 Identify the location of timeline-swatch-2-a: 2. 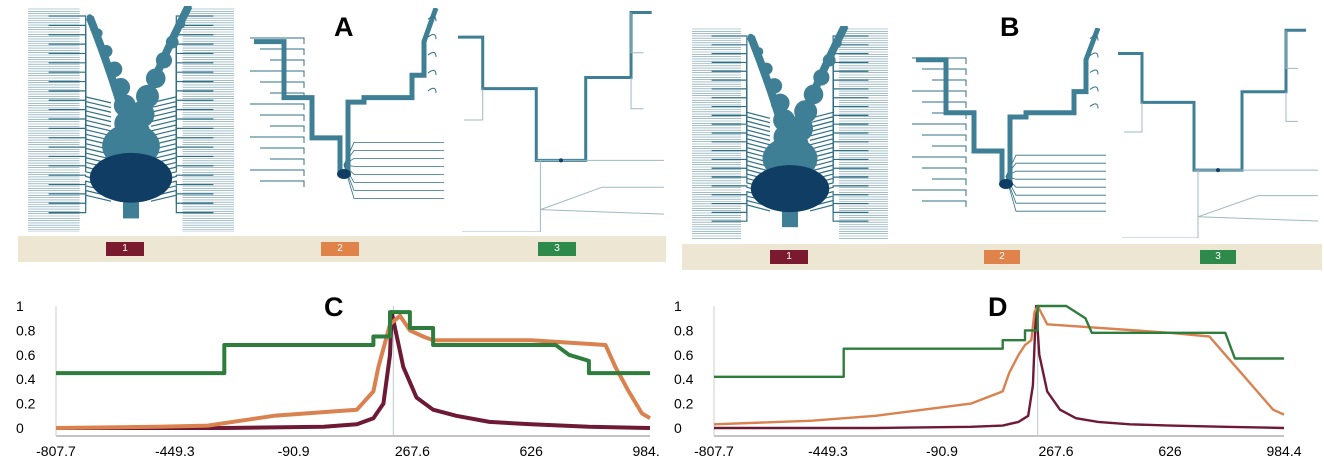
(340, 249).